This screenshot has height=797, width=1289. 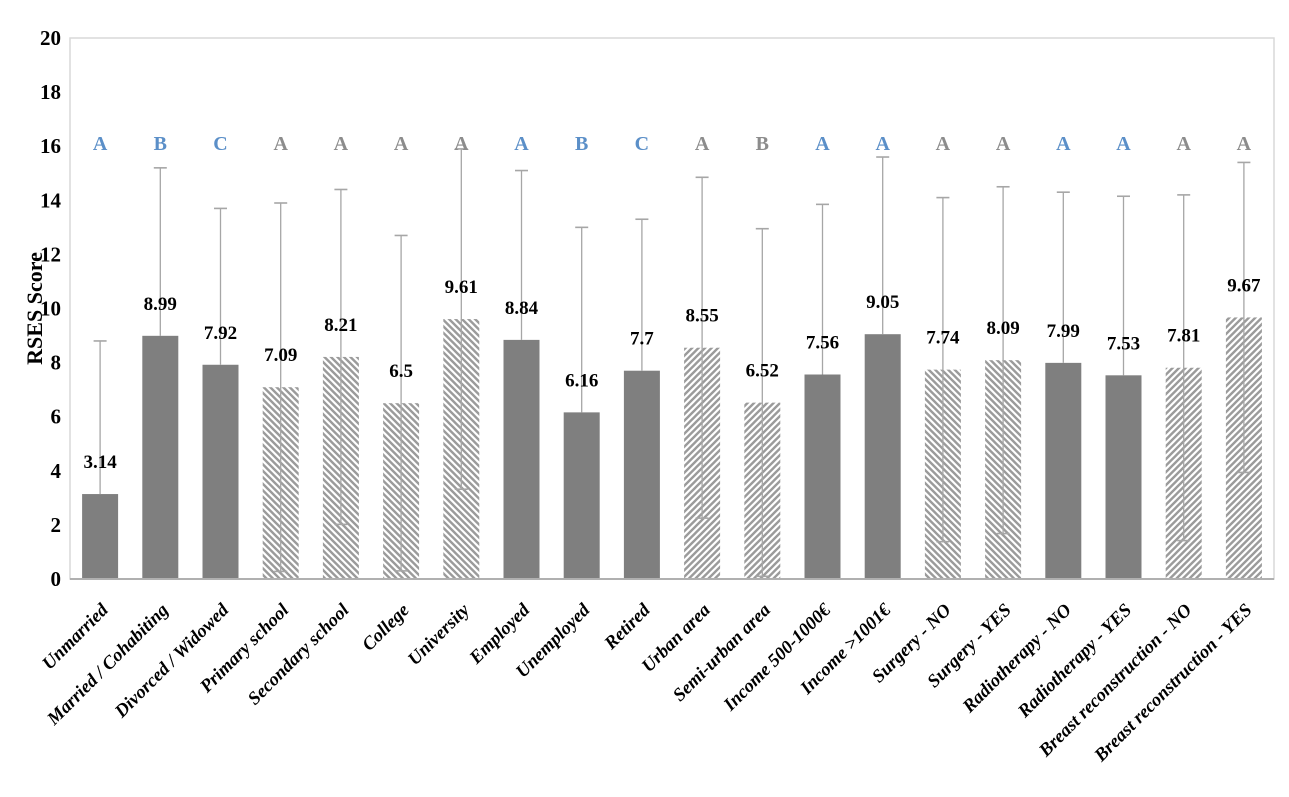 I want to click on x-axis-category-label: Retired, so click(x=627, y=627).